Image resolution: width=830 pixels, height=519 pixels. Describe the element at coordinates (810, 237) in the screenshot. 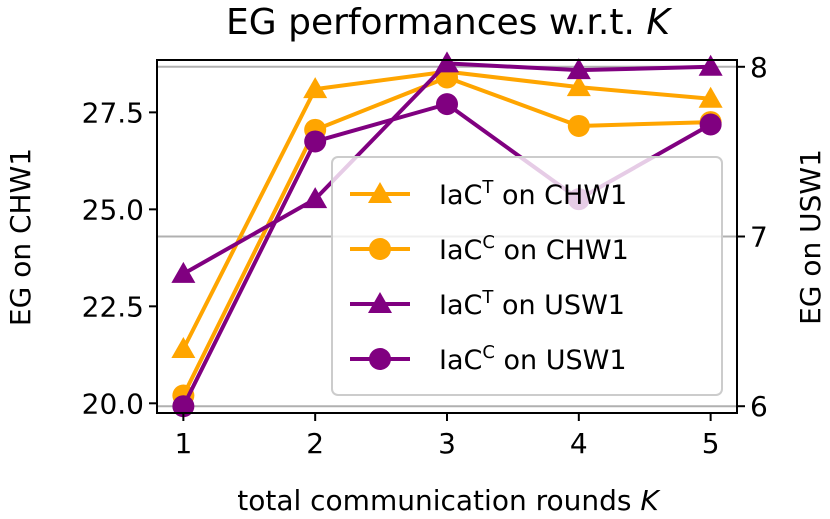

I see `y-axis-label-right: EG on USW1` at that location.